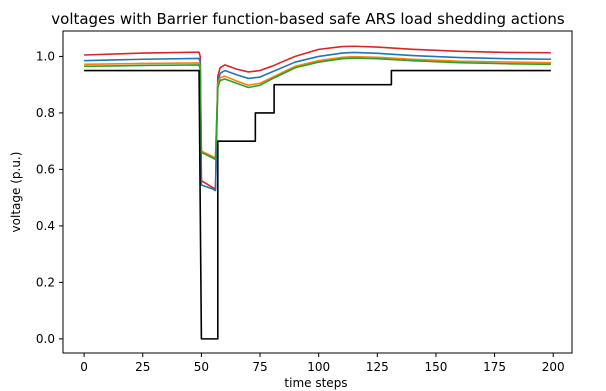 Image resolution: width=606 pixels, height=391 pixels. I want to click on x-tick-label: 125, so click(377, 367).